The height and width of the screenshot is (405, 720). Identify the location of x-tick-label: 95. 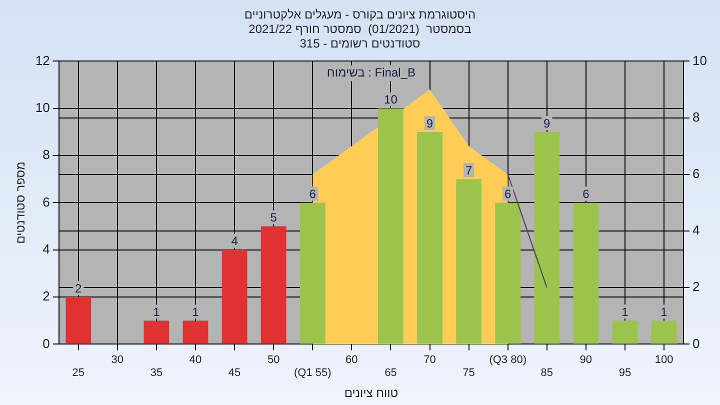
(625, 373).